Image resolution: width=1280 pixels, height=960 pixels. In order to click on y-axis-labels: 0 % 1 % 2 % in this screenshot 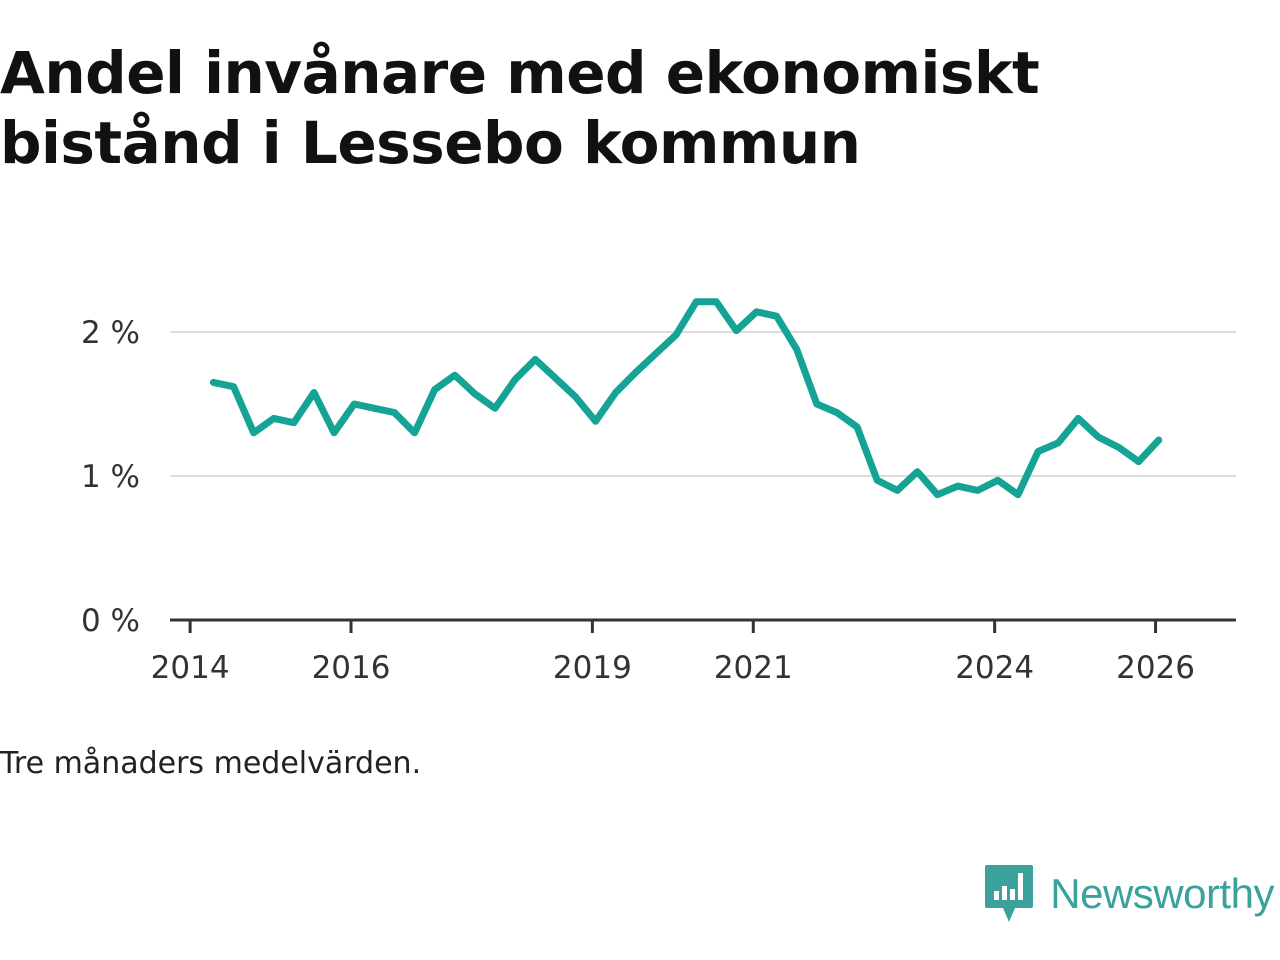, I will do `click(110, 477)`.